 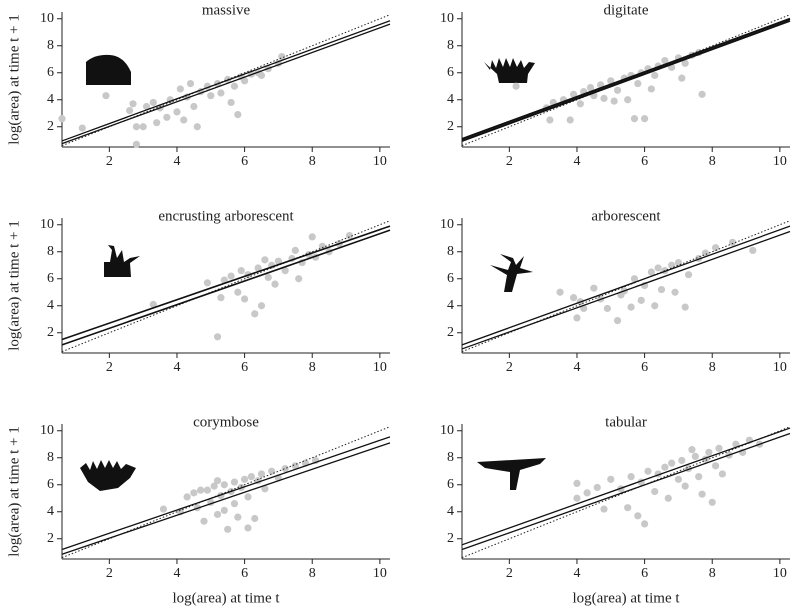 I want to click on x-axis-title: log(area) at time t, so click(x=626, y=598).